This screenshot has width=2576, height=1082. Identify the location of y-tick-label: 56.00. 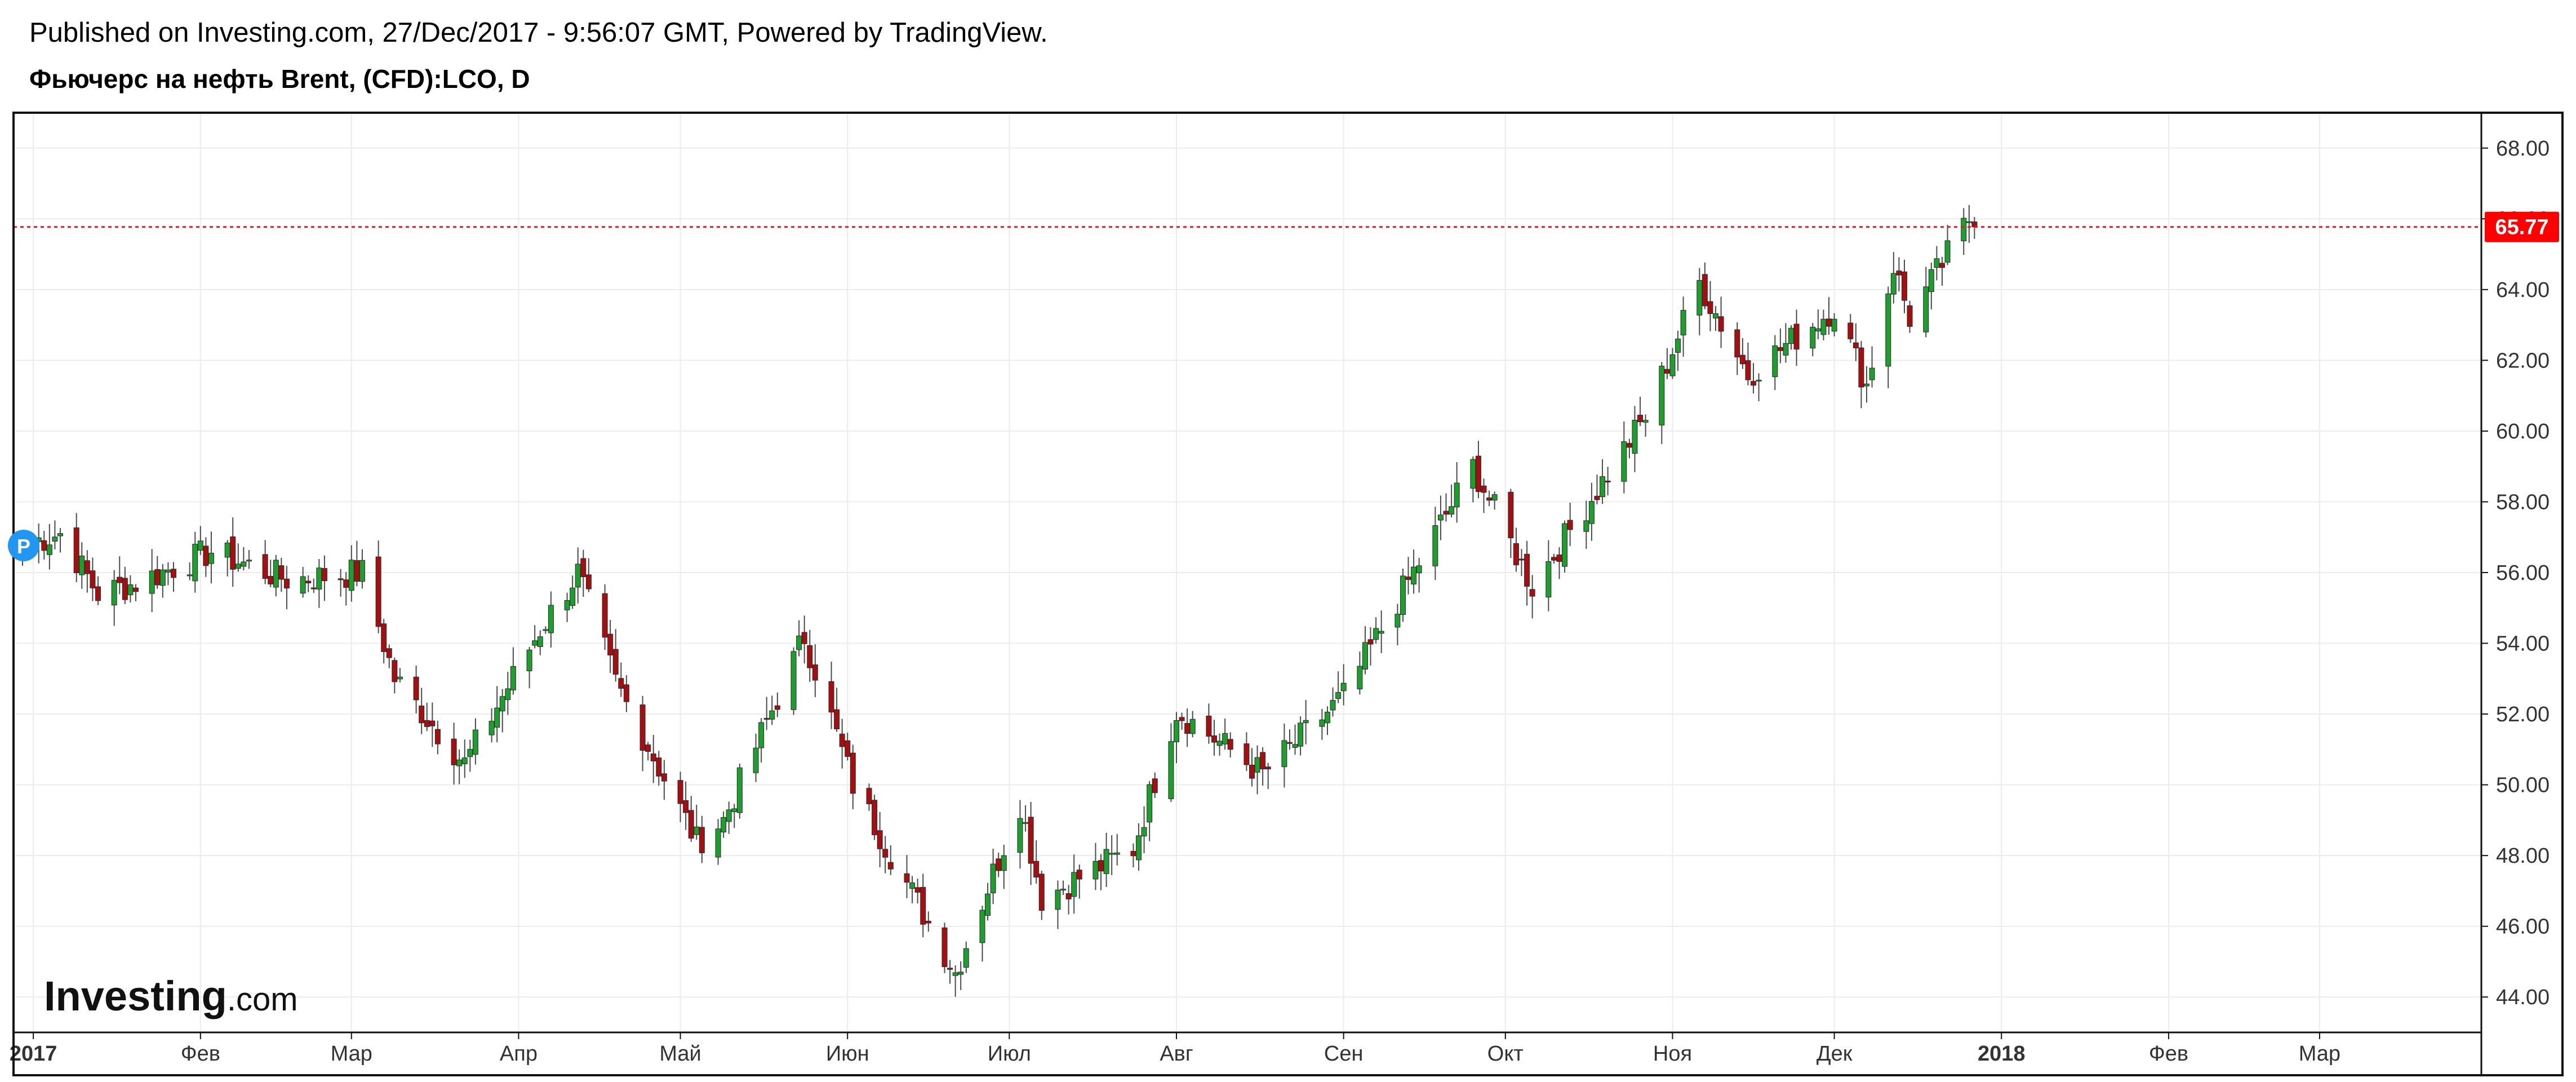
(2523, 573).